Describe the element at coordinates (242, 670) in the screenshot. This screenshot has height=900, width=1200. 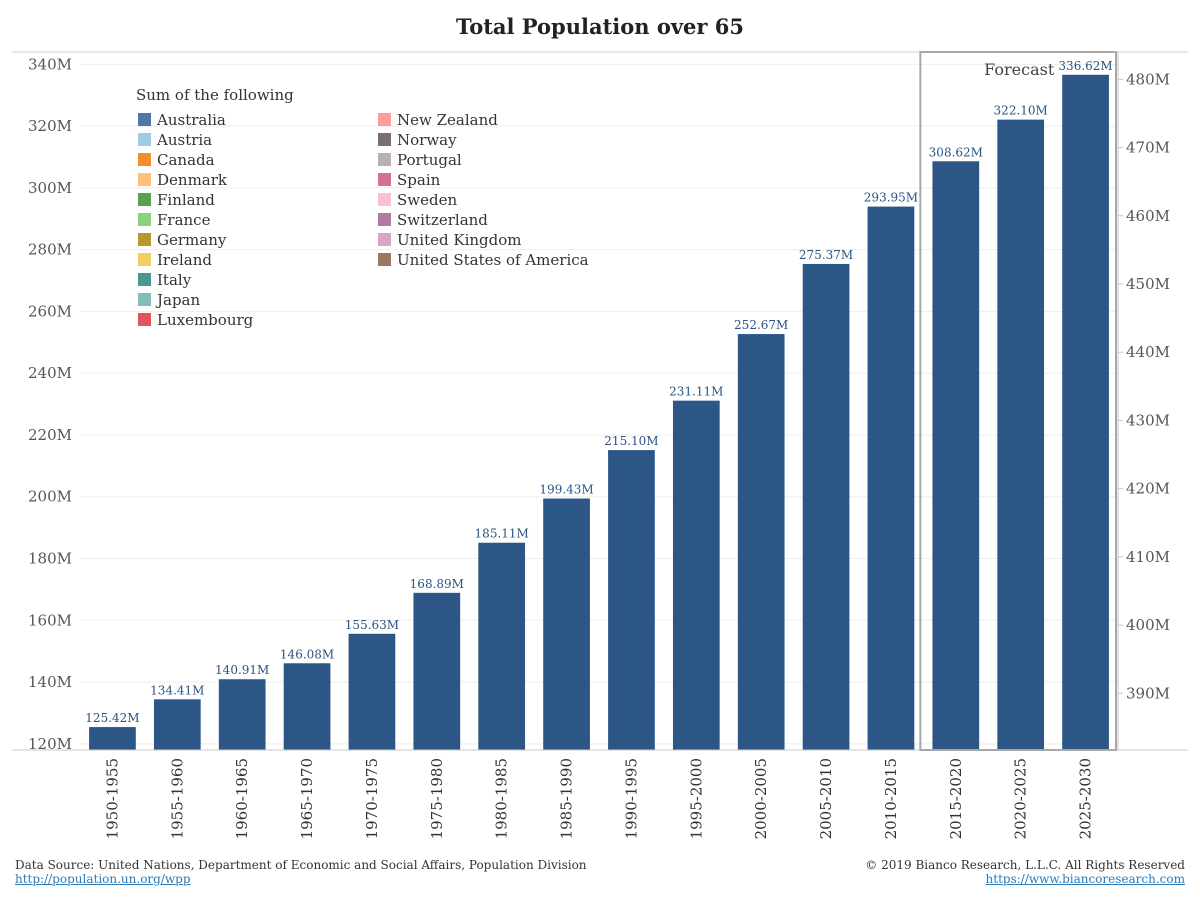
I see `bar-value-label: 140.91M` at that location.